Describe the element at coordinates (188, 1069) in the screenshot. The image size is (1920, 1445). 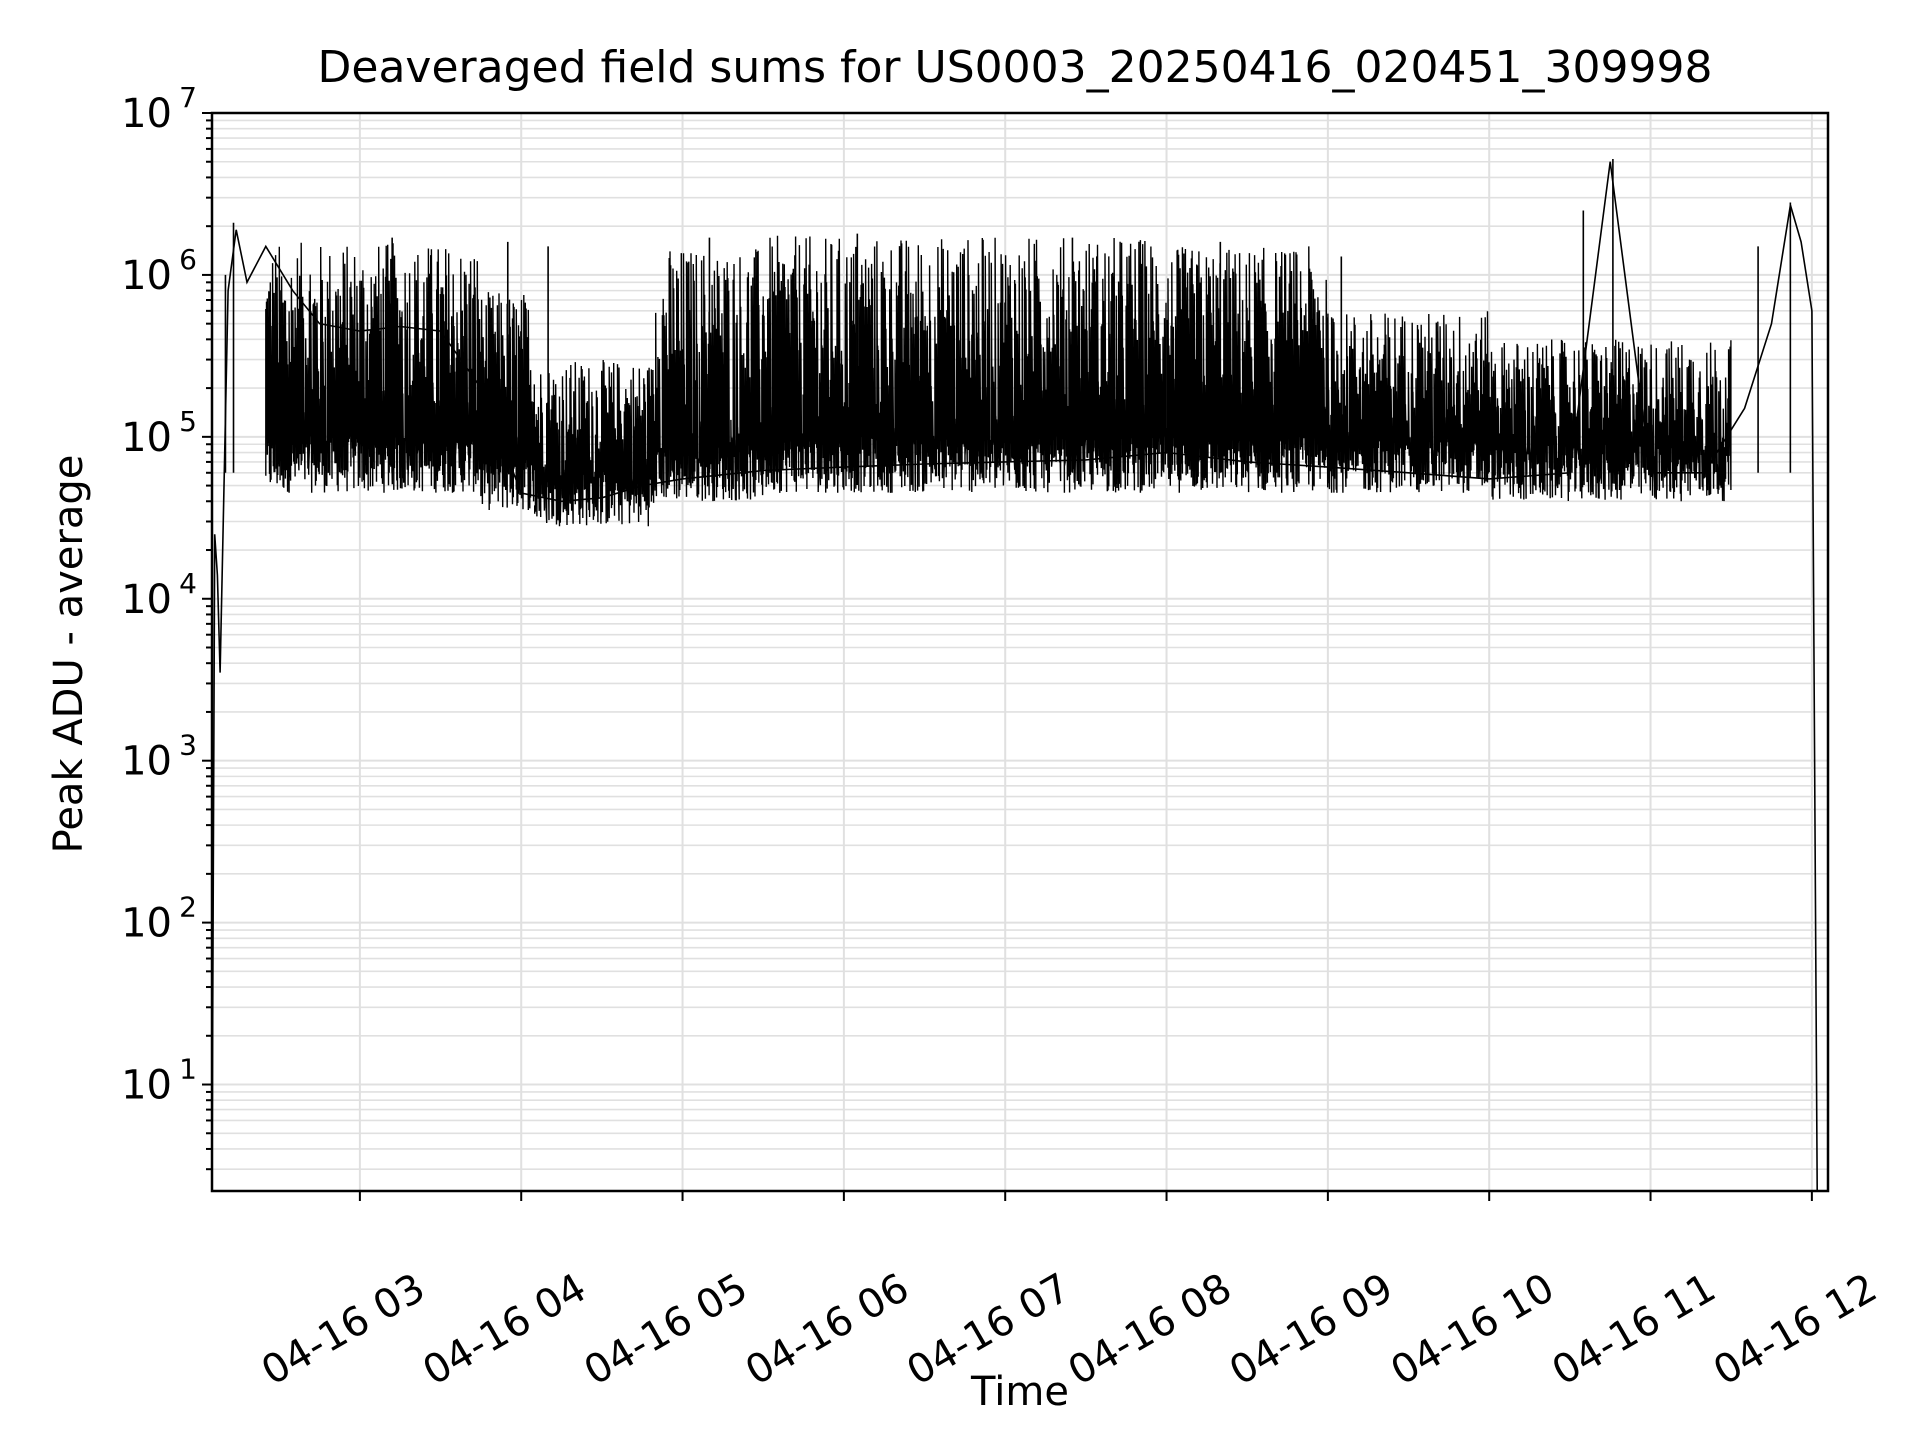
I see `y-tick-label-exponent: 1` at that location.